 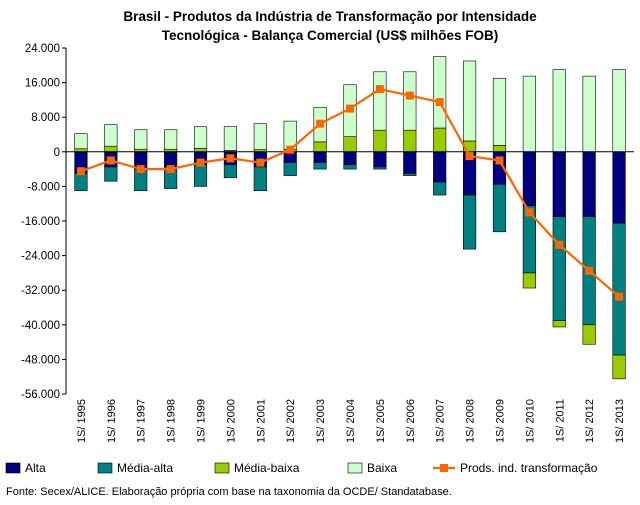 I want to click on y-tick-label: 8.000, so click(x=45, y=118).